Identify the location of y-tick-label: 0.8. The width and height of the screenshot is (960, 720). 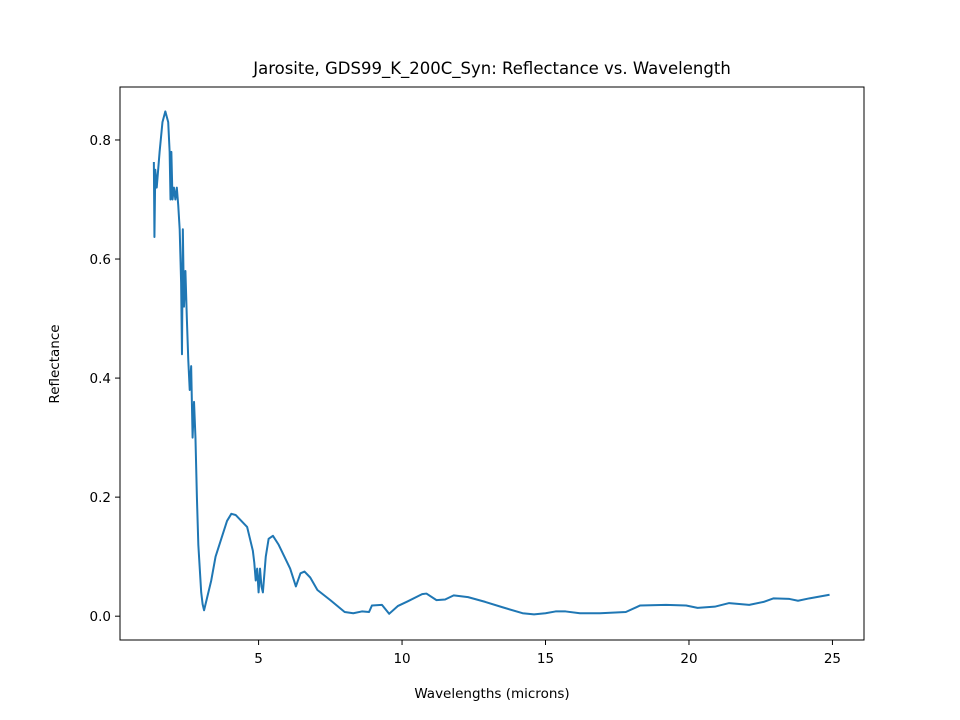
(100, 141).